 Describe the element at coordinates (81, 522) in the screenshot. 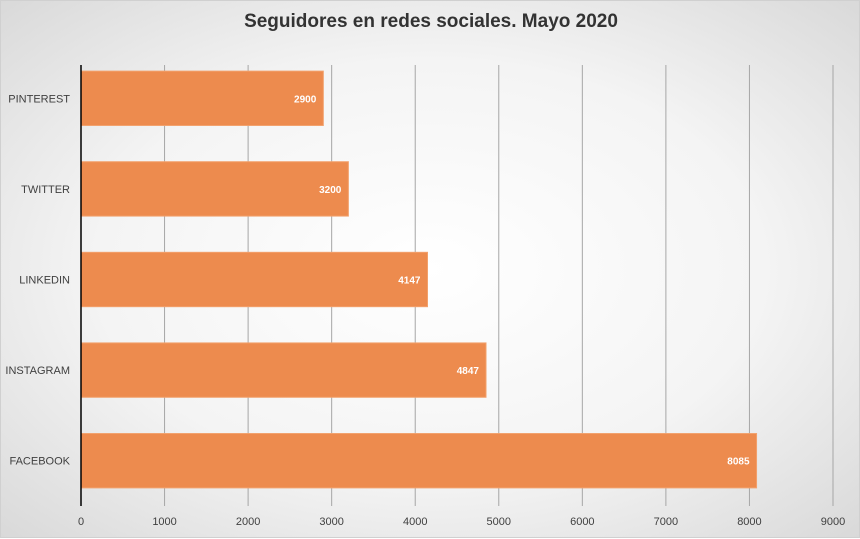

I see `x-tick-label: 0` at that location.